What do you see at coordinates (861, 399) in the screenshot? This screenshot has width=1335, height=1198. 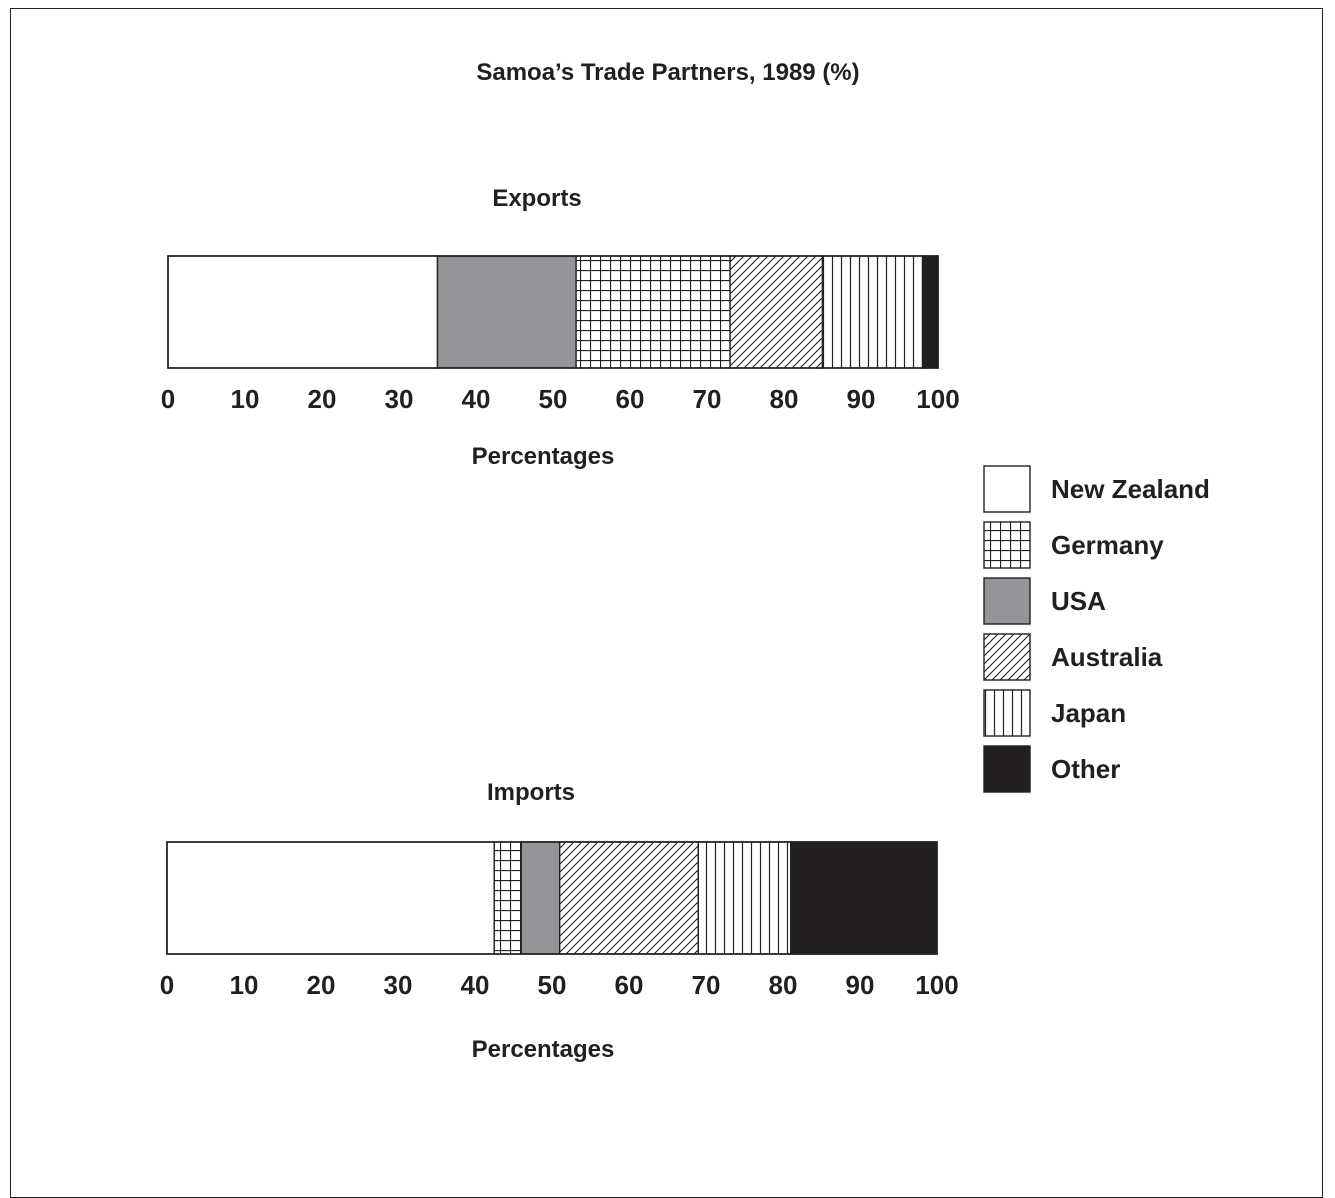 I see `exports-tick-label-90: 90` at bounding box center [861, 399].